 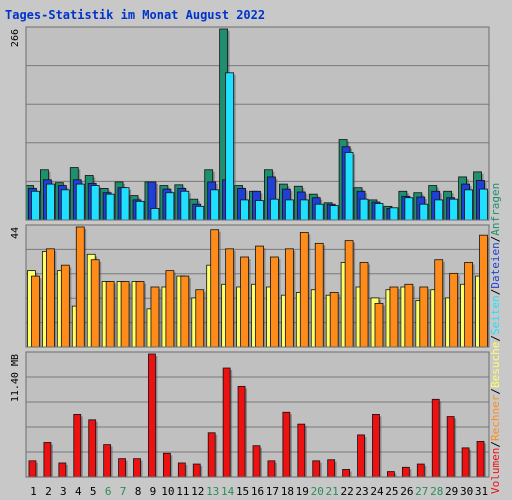 What do you see at coordinates (286, 444) in the screenshot?
I see `bar-volume-volumen-18-fill` at bounding box center [286, 444].